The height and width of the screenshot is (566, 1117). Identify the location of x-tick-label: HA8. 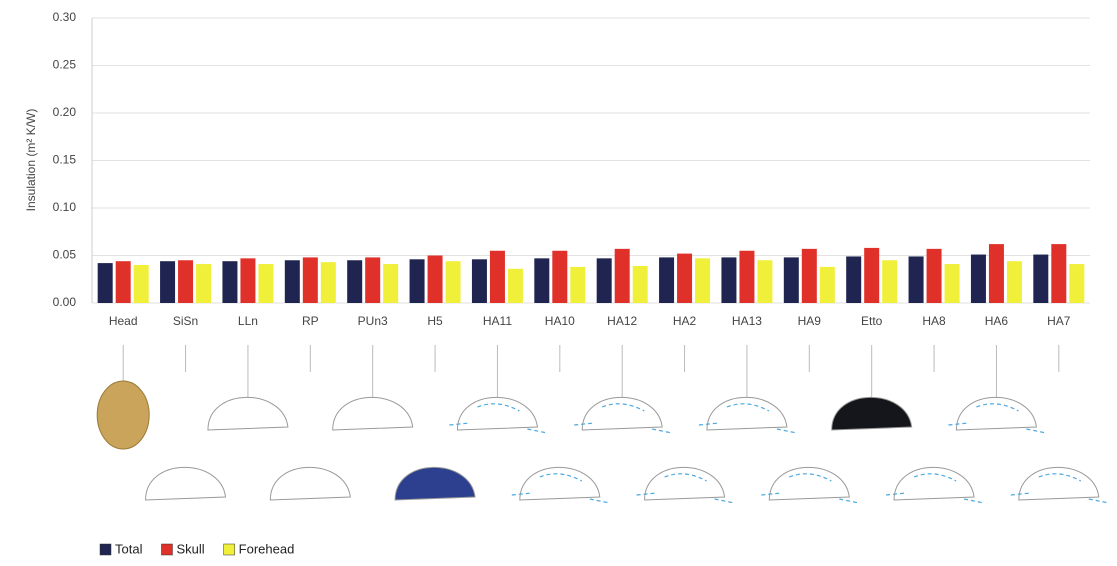
(934, 321).